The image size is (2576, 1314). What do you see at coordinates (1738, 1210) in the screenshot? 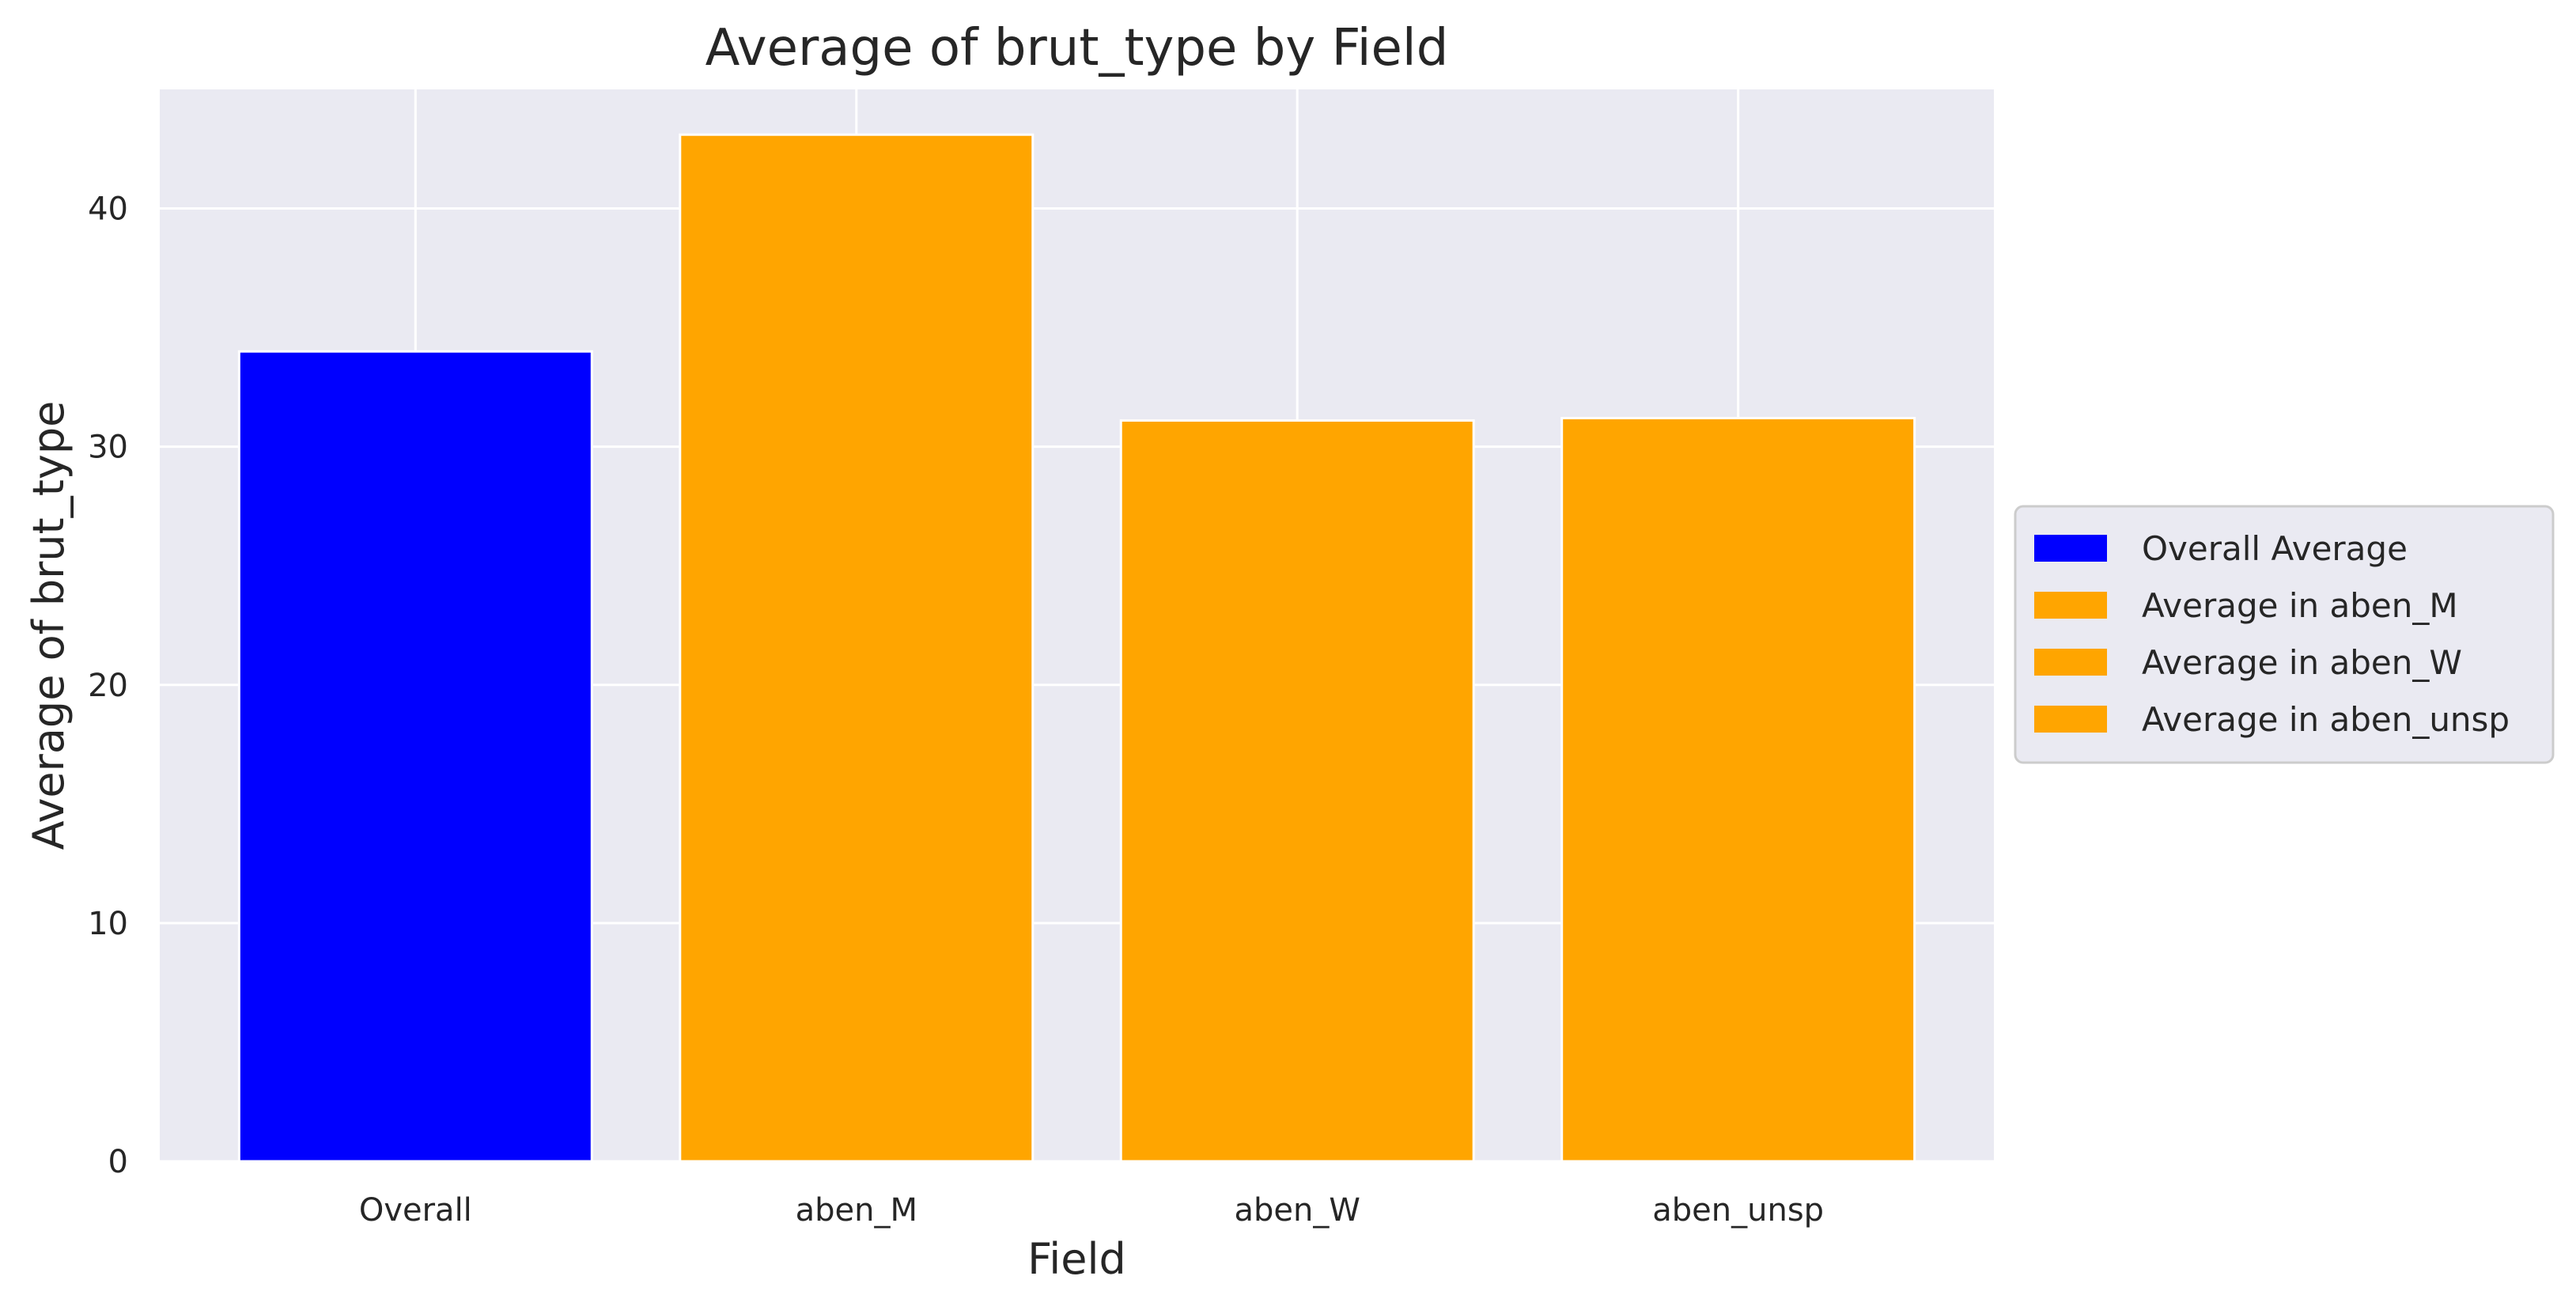
I see `x-tick-label: aben_unsp` at bounding box center [1738, 1210].